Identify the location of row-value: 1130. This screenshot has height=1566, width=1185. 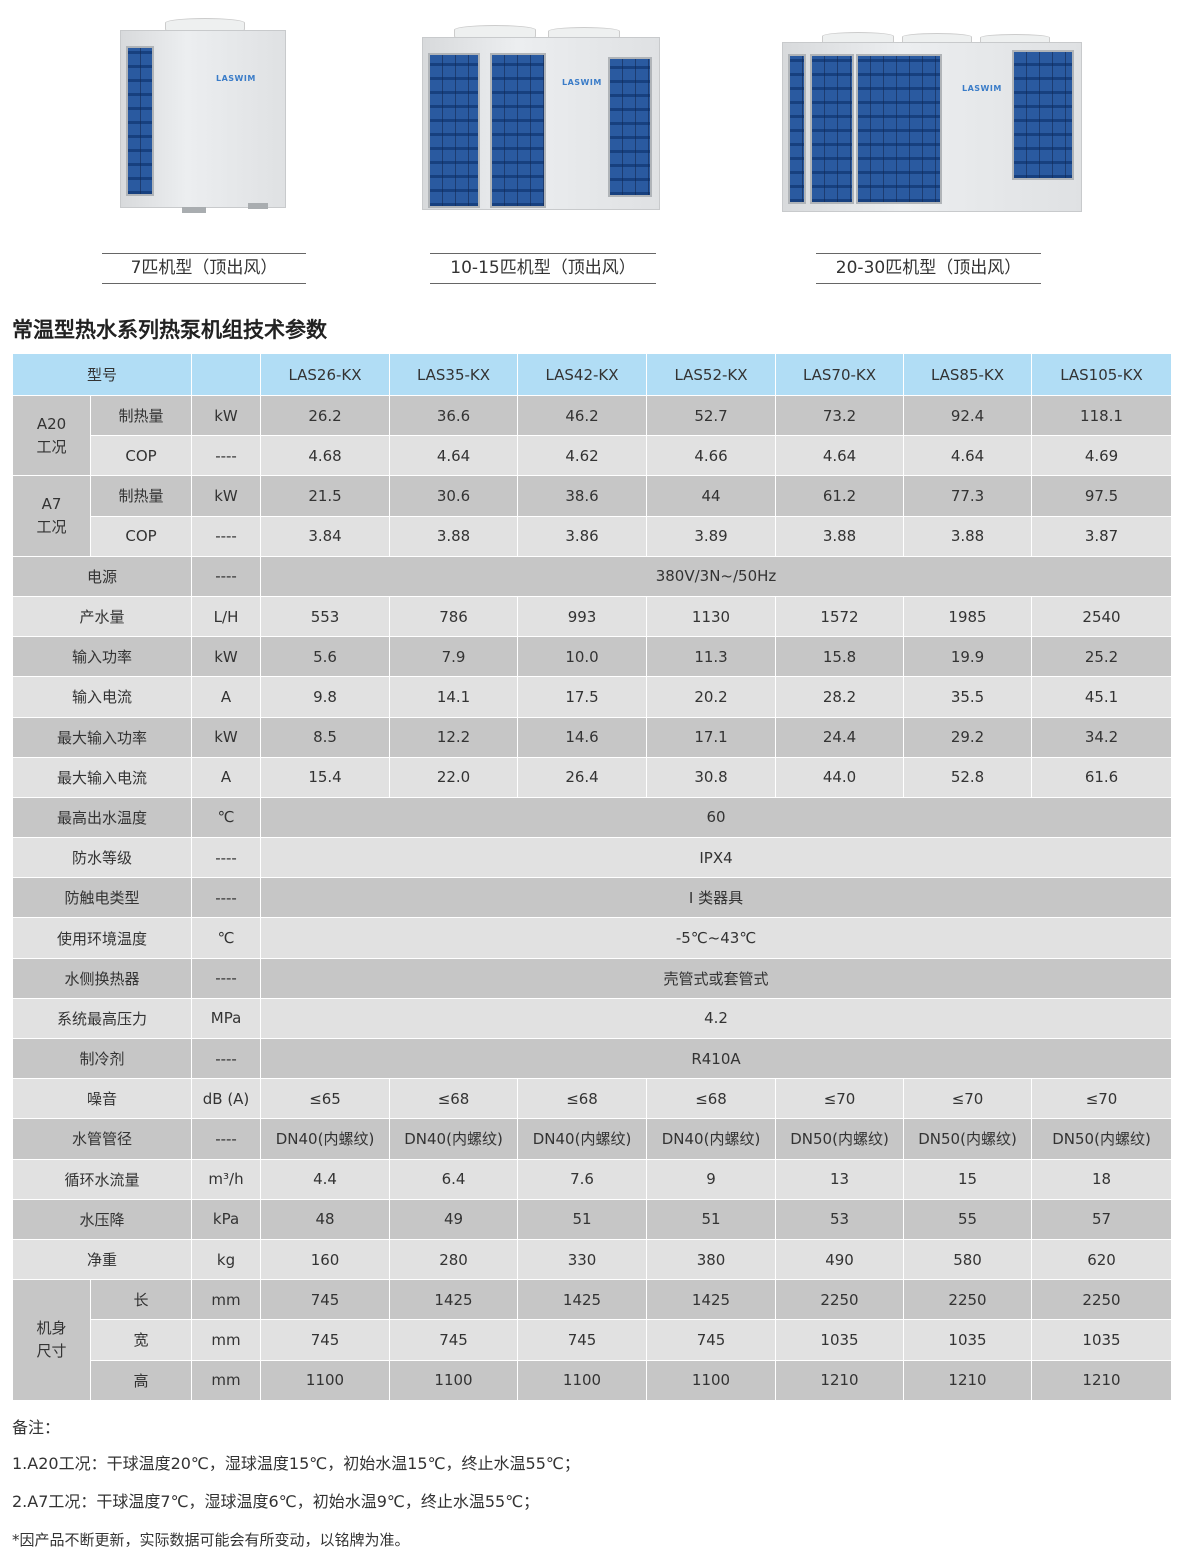
(711, 616).